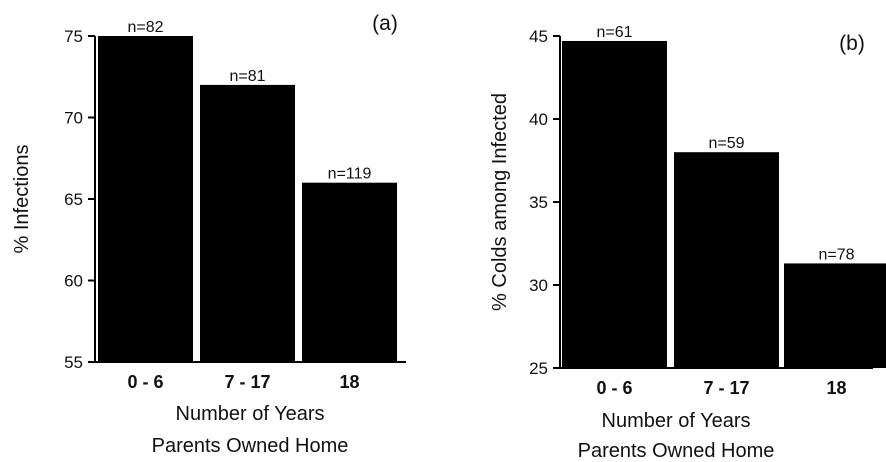 The height and width of the screenshot is (462, 886). What do you see at coordinates (349, 382) in the screenshot?
I see `panel-a-category-label-2: 18` at bounding box center [349, 382].